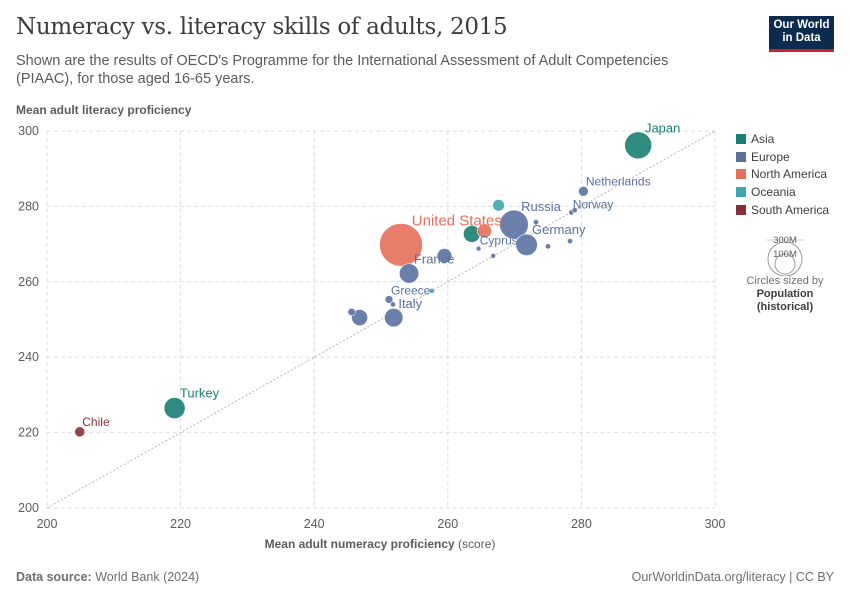  What do you see at coordinates (147, 577) in the screenshot?
I see `data-source-text: World Bank (2024)` at bounding box center [147, 577].